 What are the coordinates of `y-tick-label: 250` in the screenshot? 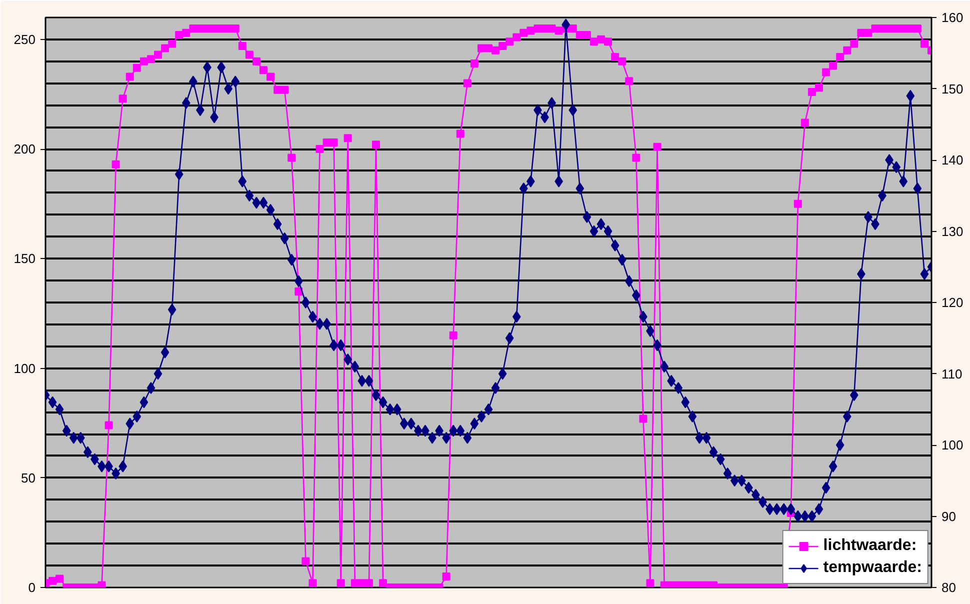 It's located at (25, 39).